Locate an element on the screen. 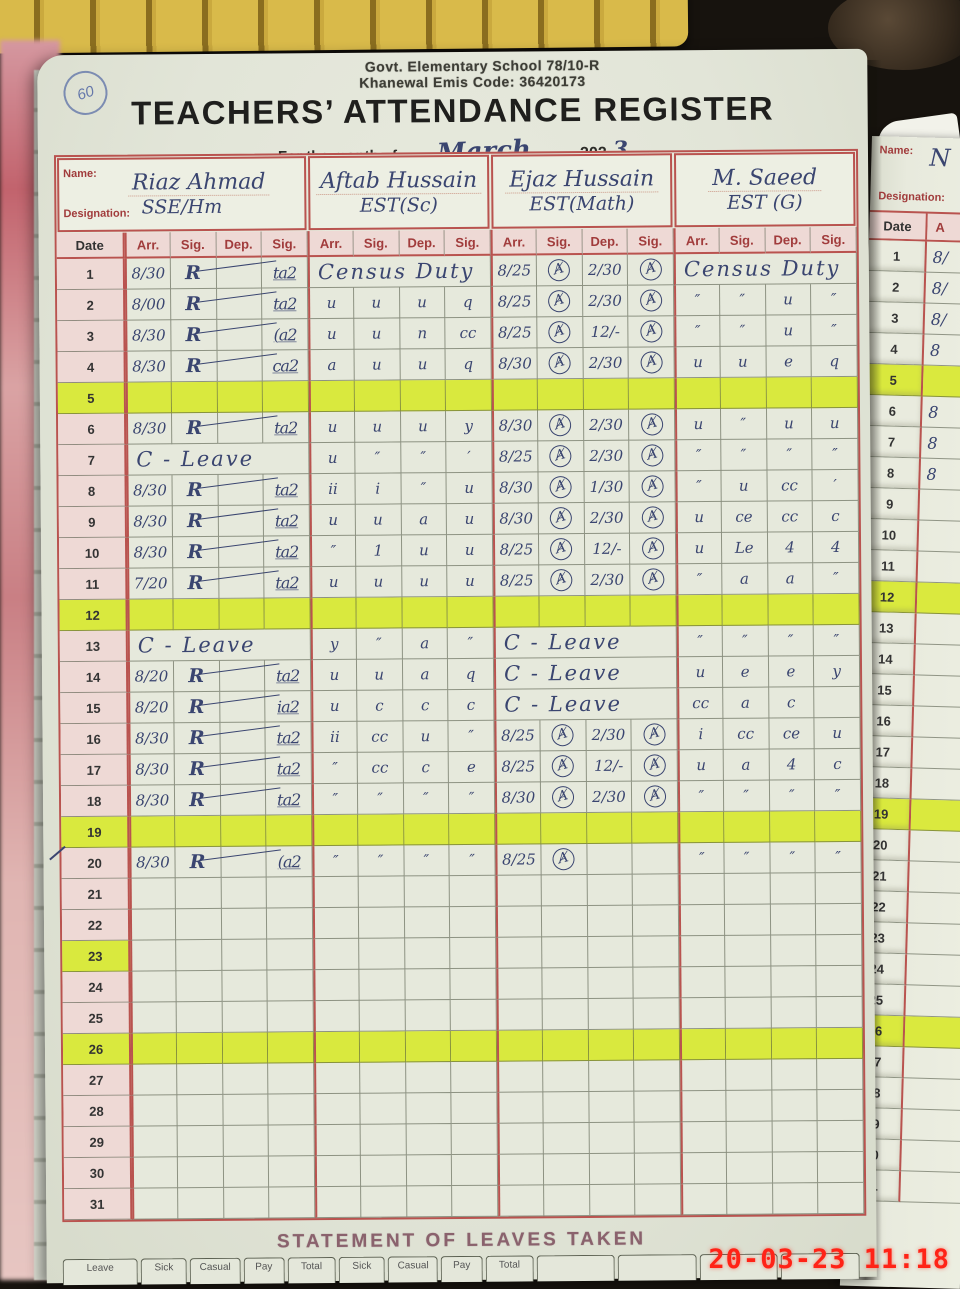 Image resolution: width=960 pixels, height=1289 pixels. entry-cell: 1 is located at coordinates (378, 551).